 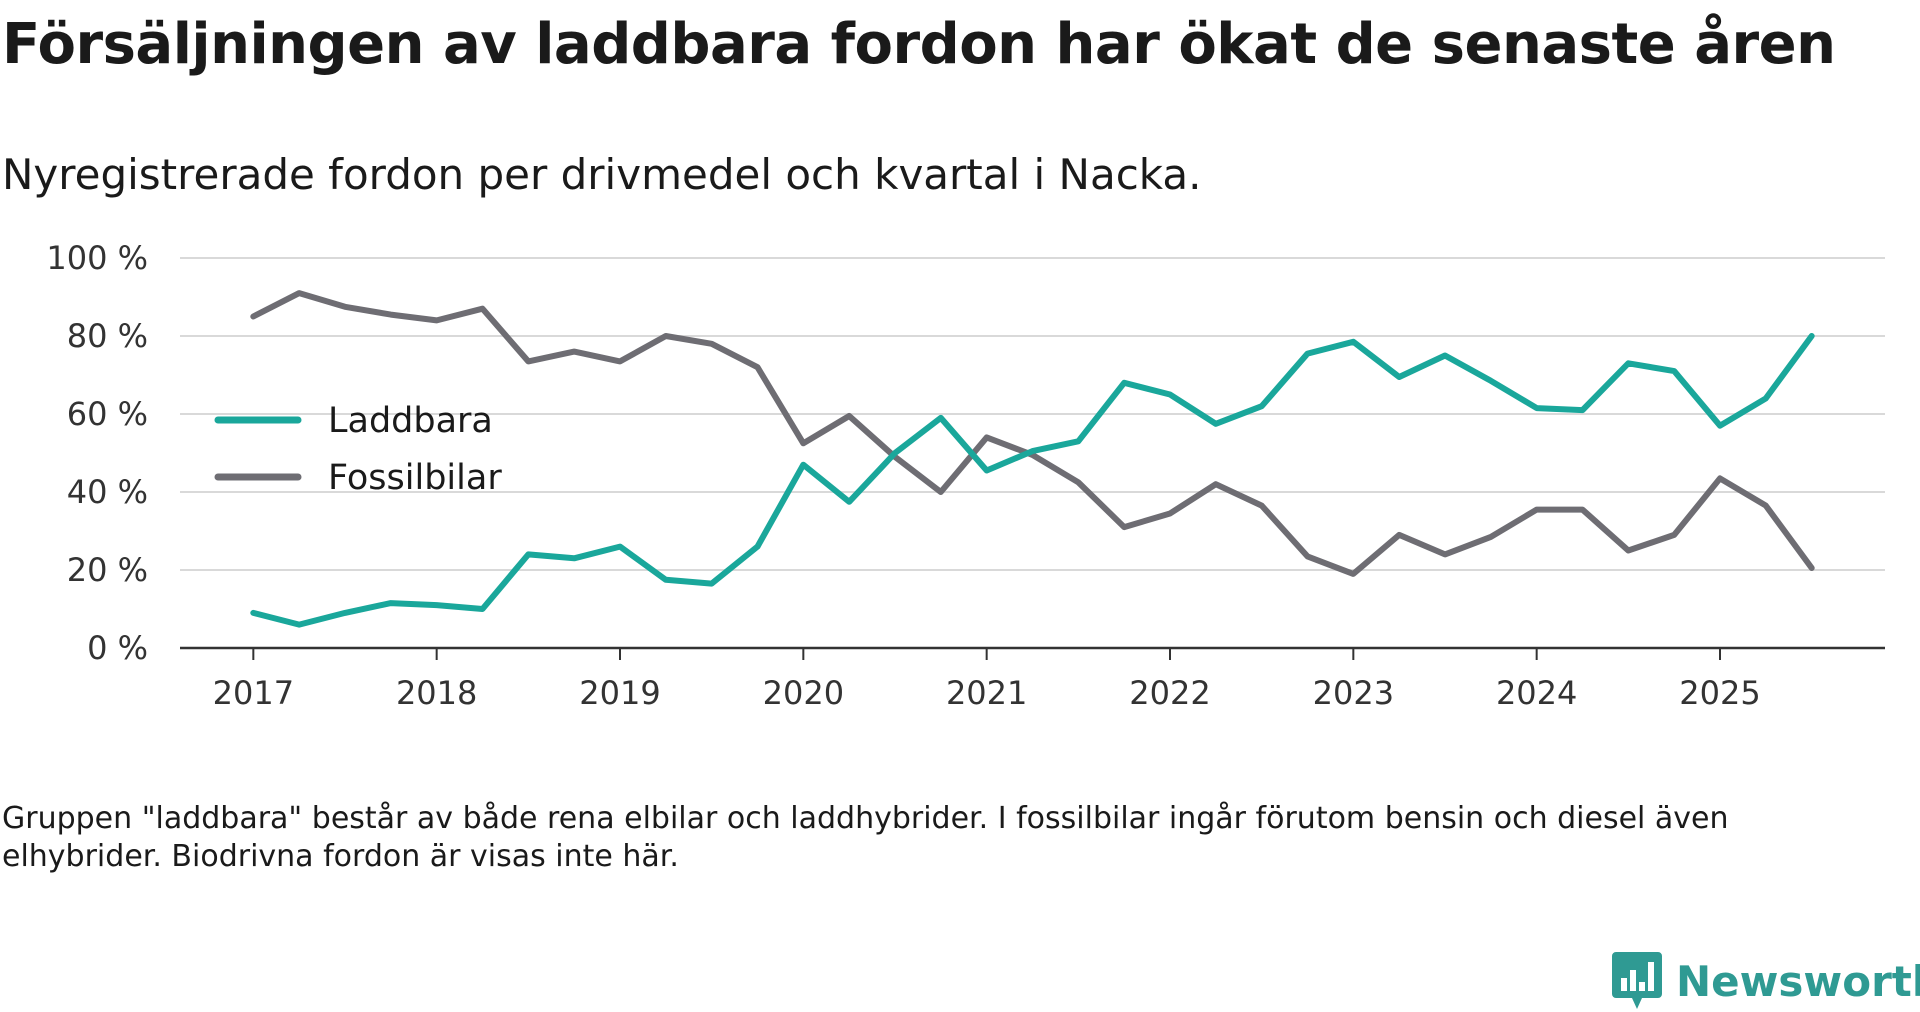 What do you see at coordinates (415, 478) in the screenshot?
I see `legend-label-fossilbilar: Fossilbilar` at bounding box center [415, 478].